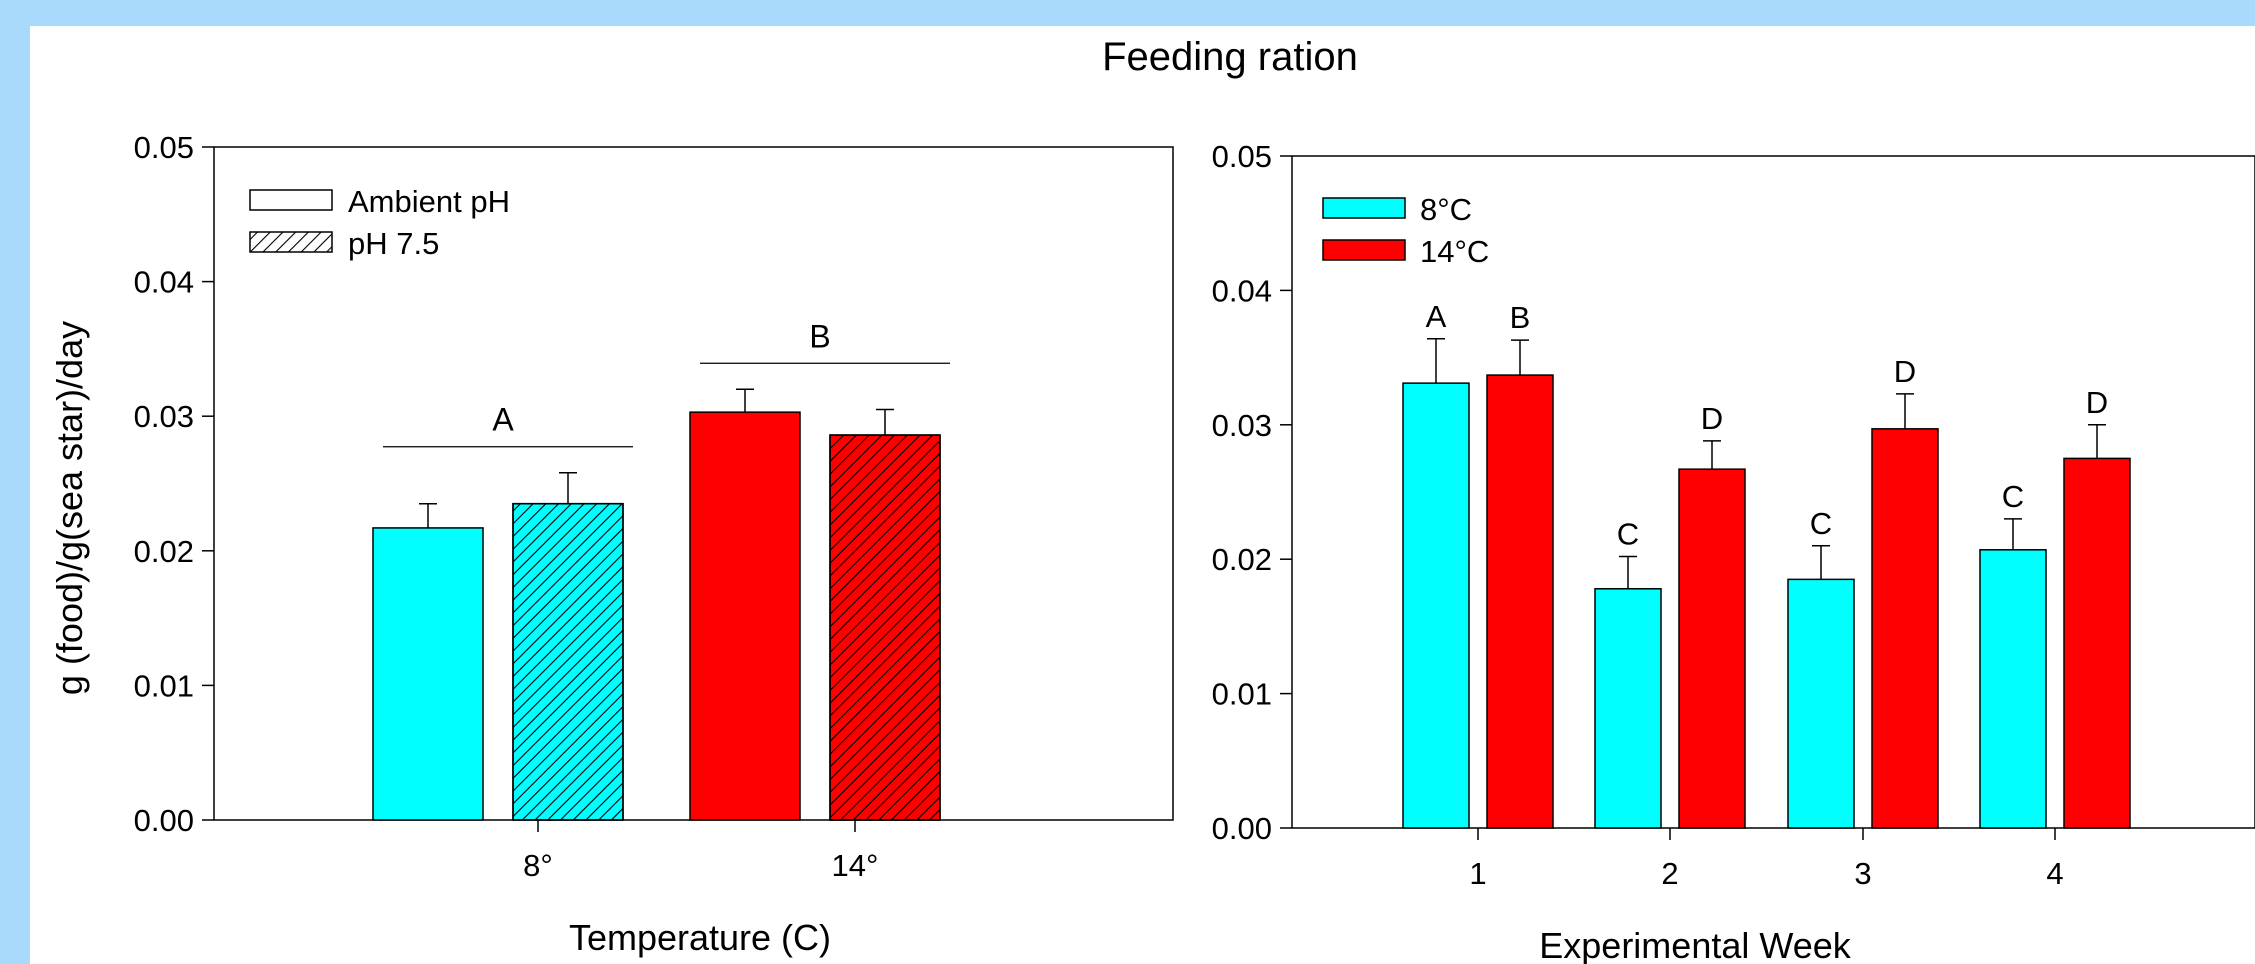  What do you see at coordinates (1364, 208) in the screenshot?
I see `legend-swatch-8c` at bounding box center [1364, 208].